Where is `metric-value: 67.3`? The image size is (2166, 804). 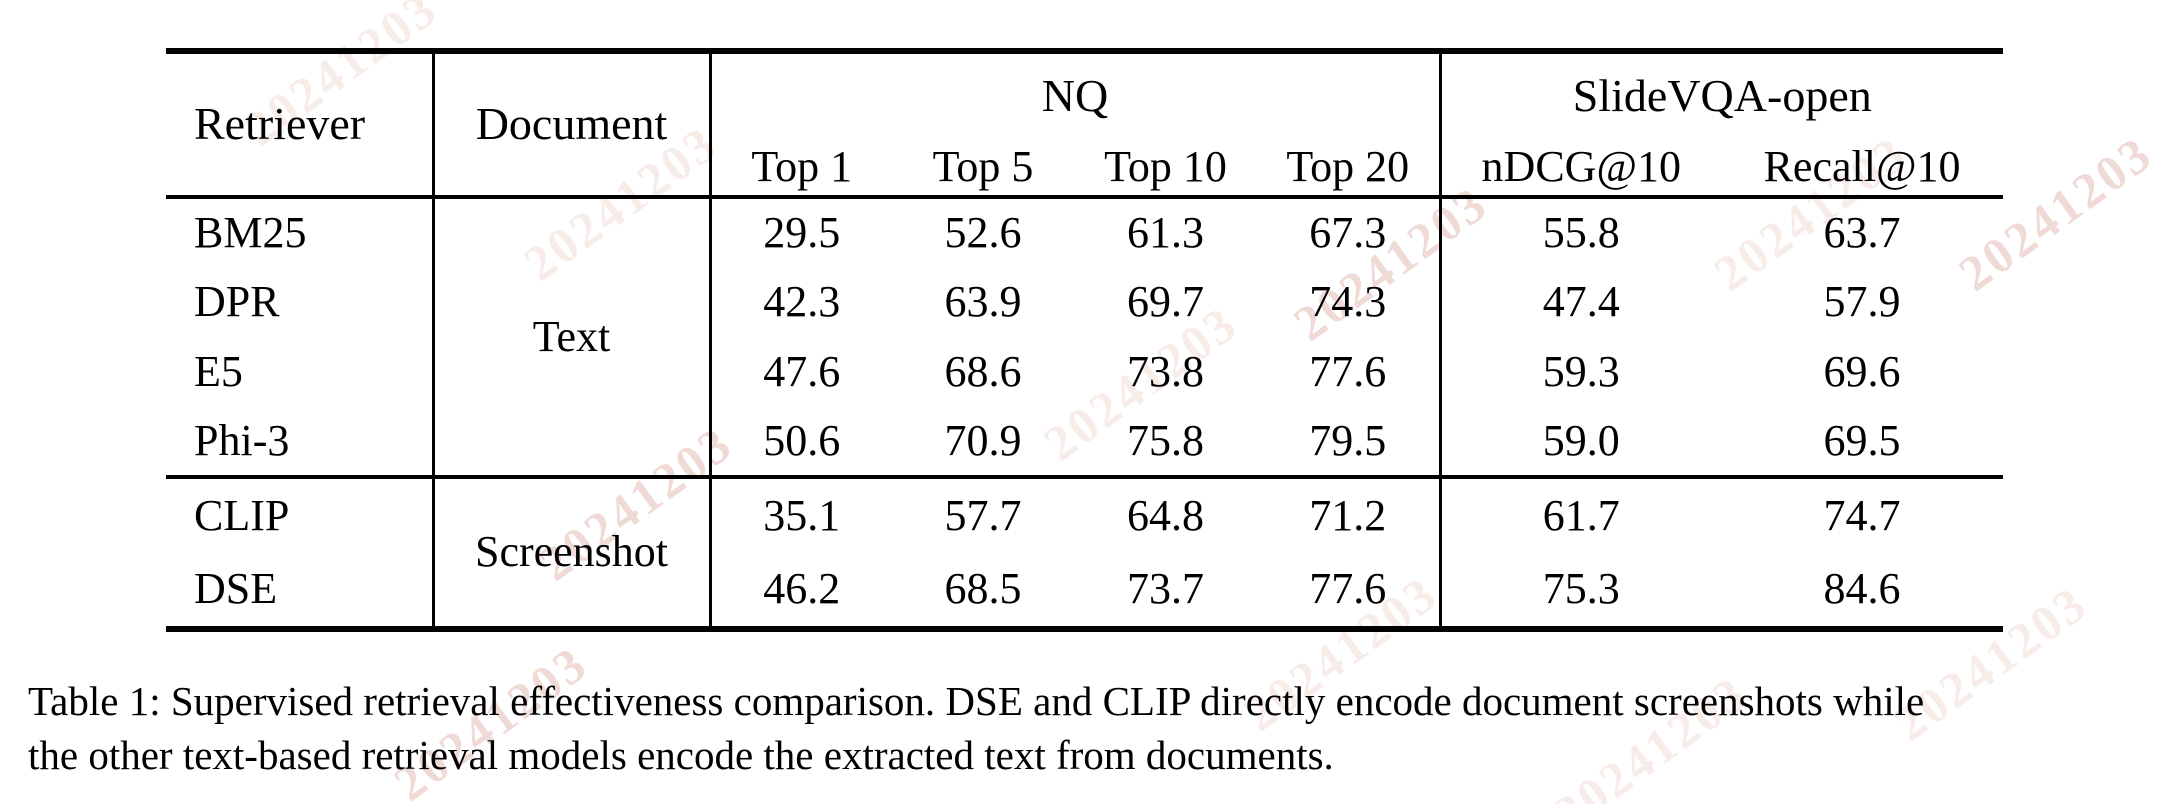
metric-value: 67.3 is located at coordinates (1348, 232).